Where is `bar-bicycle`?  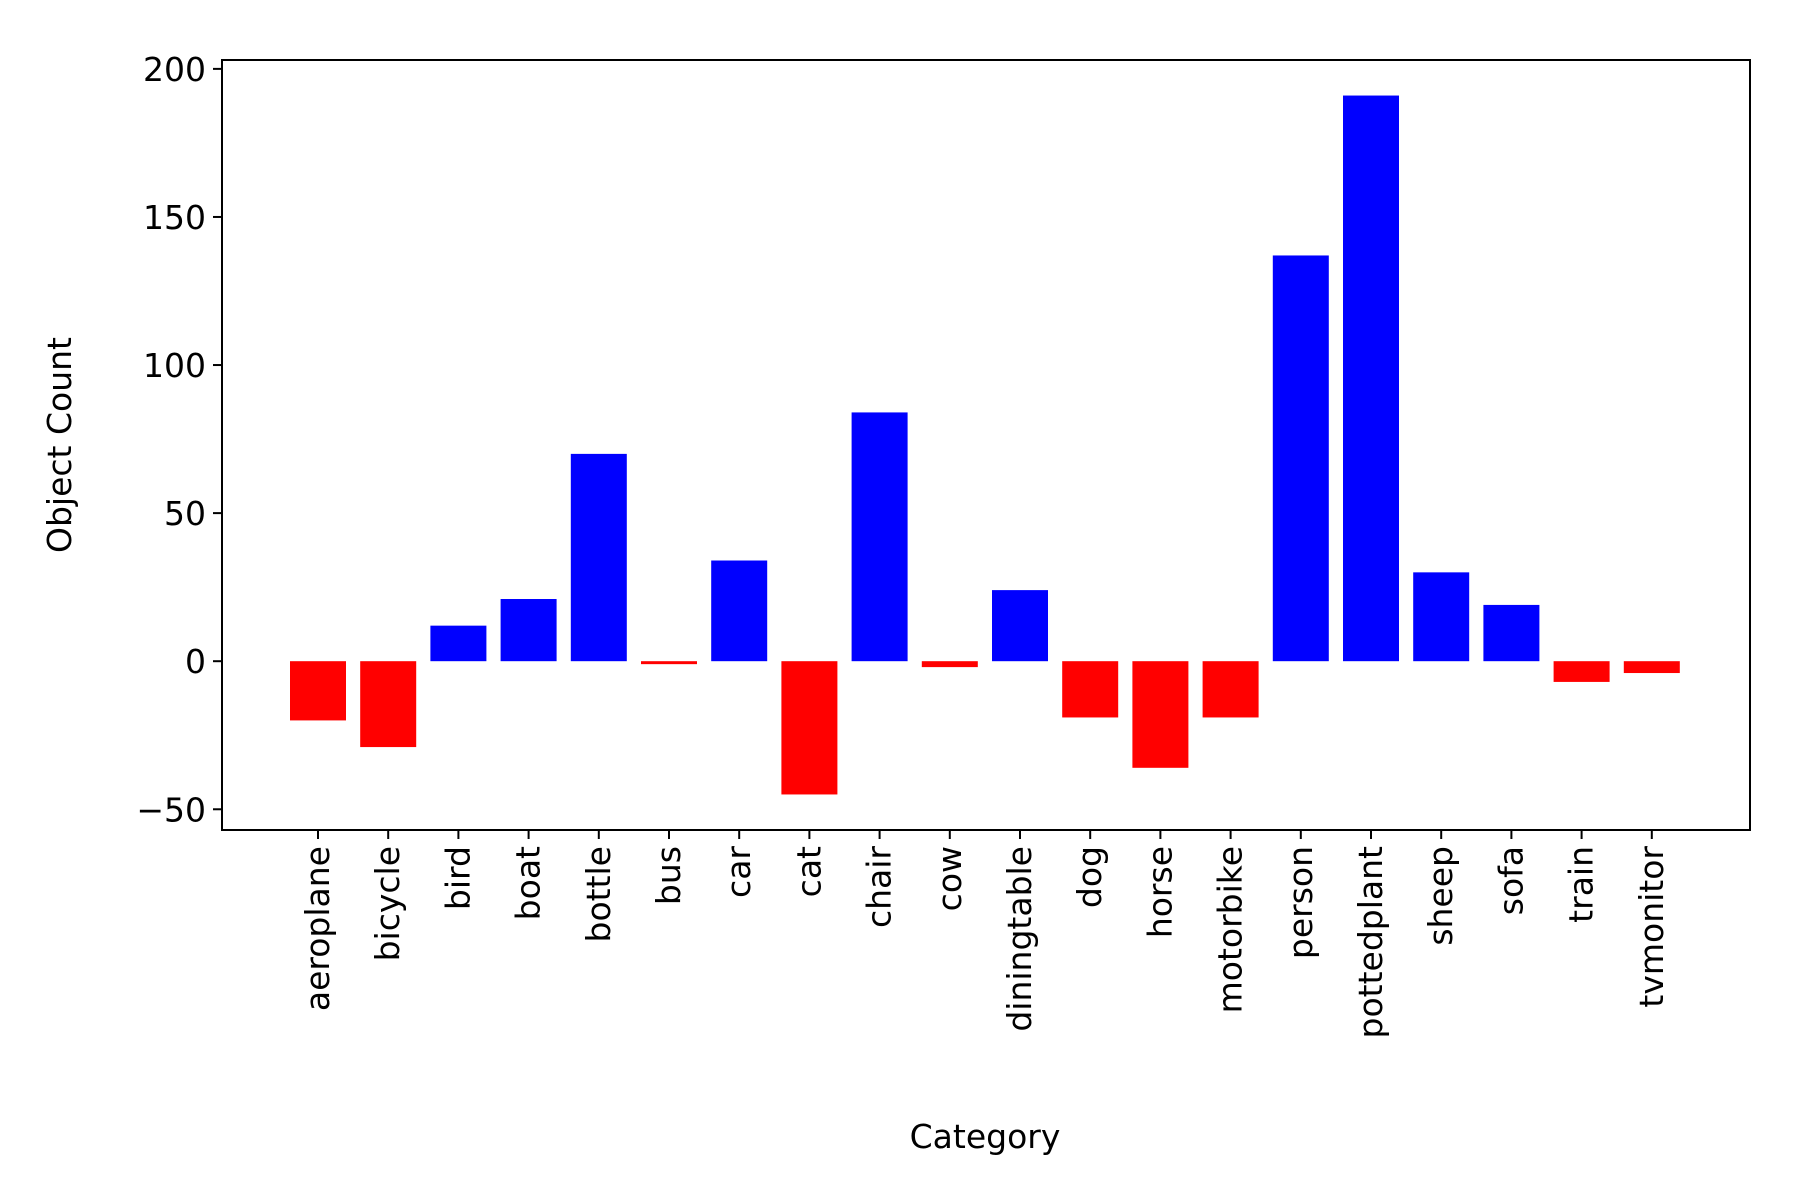 bar-bicycle is located at coordinates (388, 704).